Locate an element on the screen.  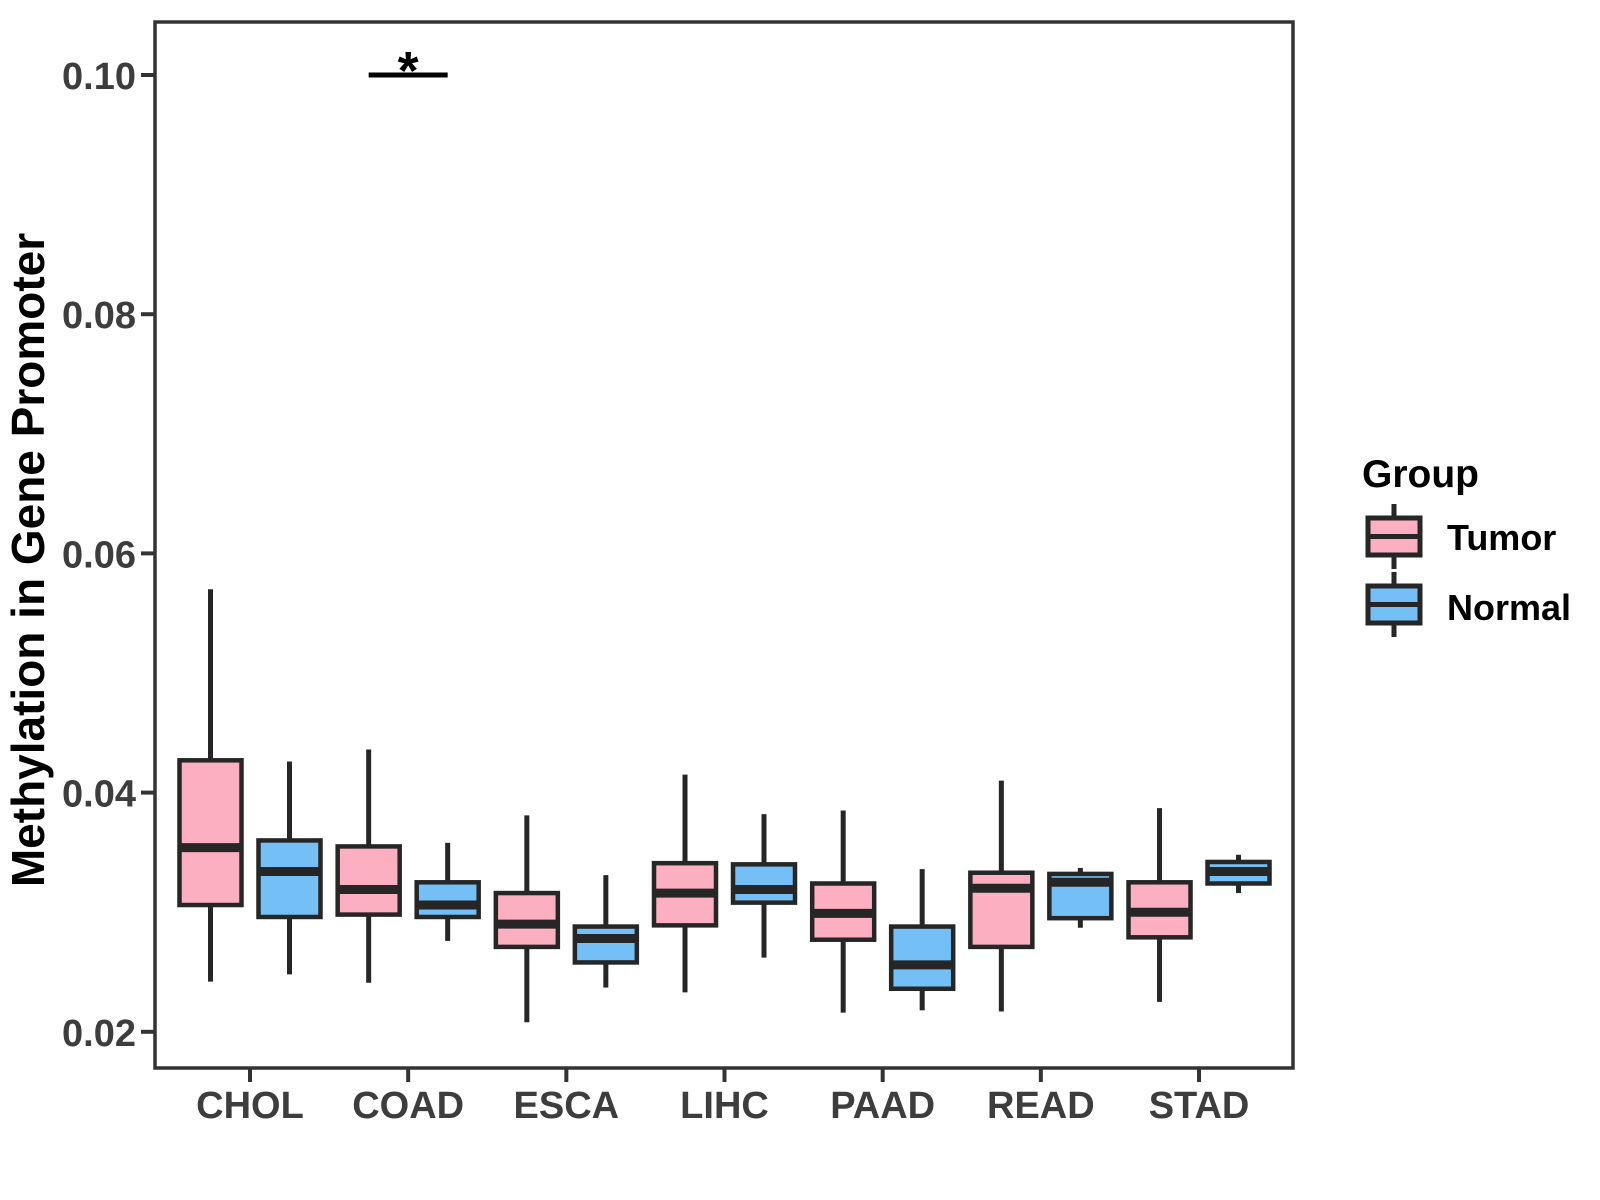
legend-entry-tumor: Tumor is located at coordinates (1460, 536).